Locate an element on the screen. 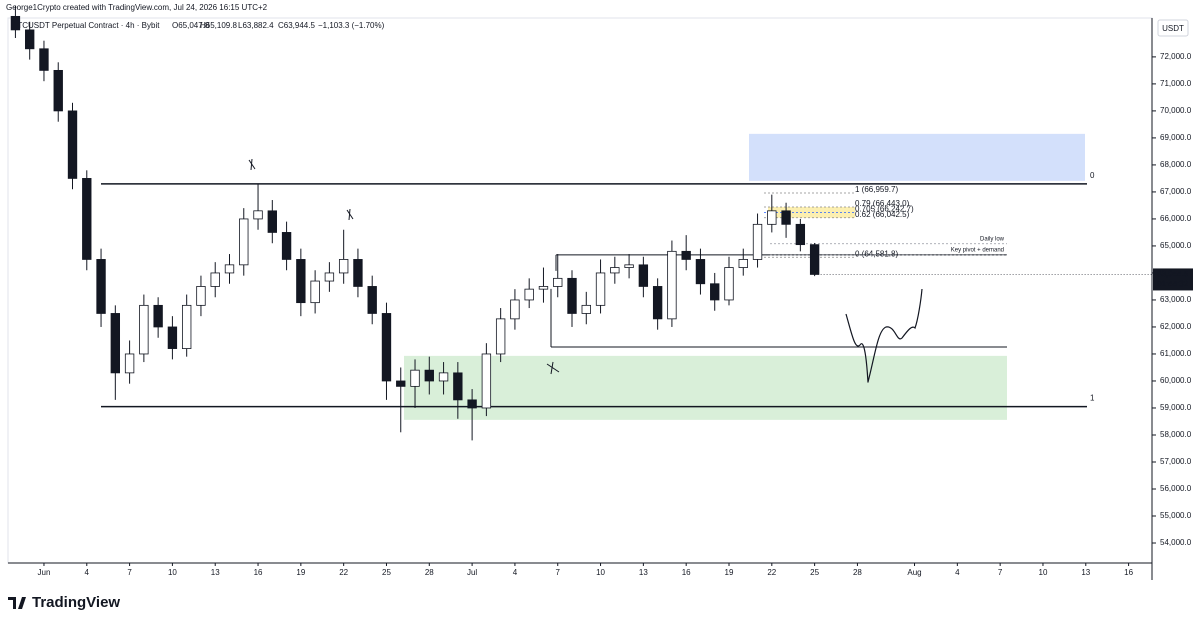 The image size is (1200, 622). x-tick-label: 25 is located at coordinates (386, 572).